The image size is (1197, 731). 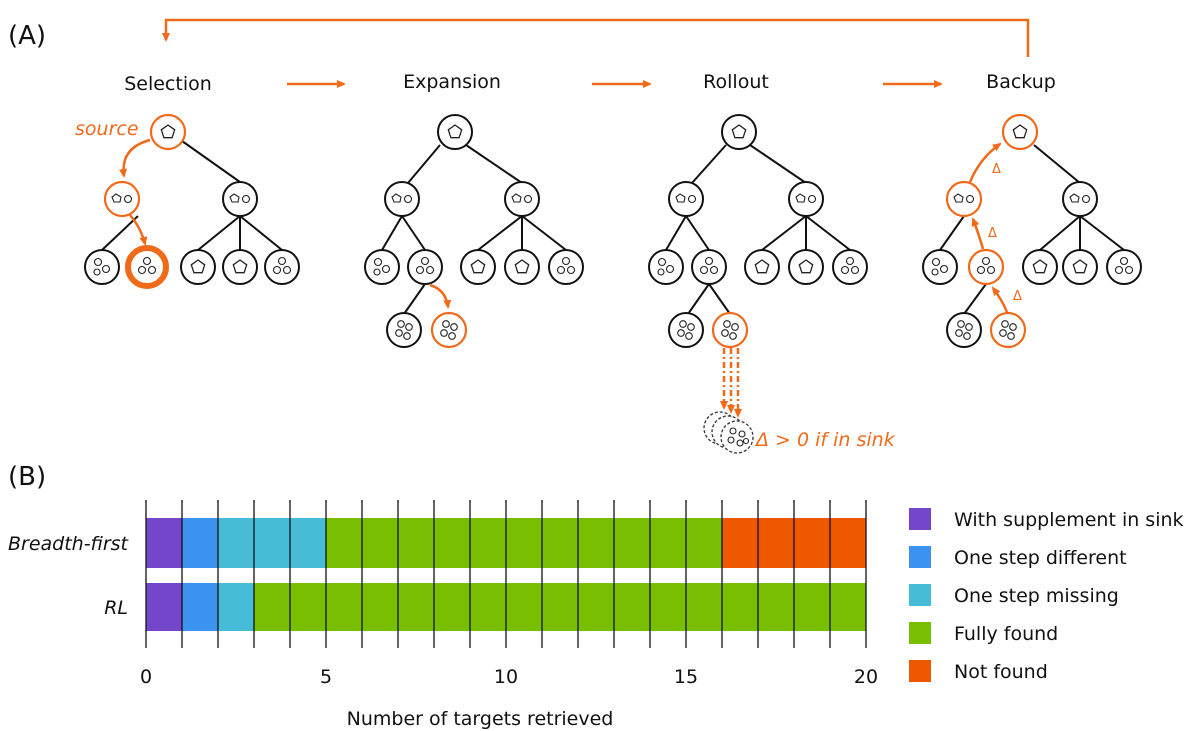 What do you see at coordinates (866, 677) in the screenshot?
I see `x-tick-label: 20` at bounding box center [866, 677].